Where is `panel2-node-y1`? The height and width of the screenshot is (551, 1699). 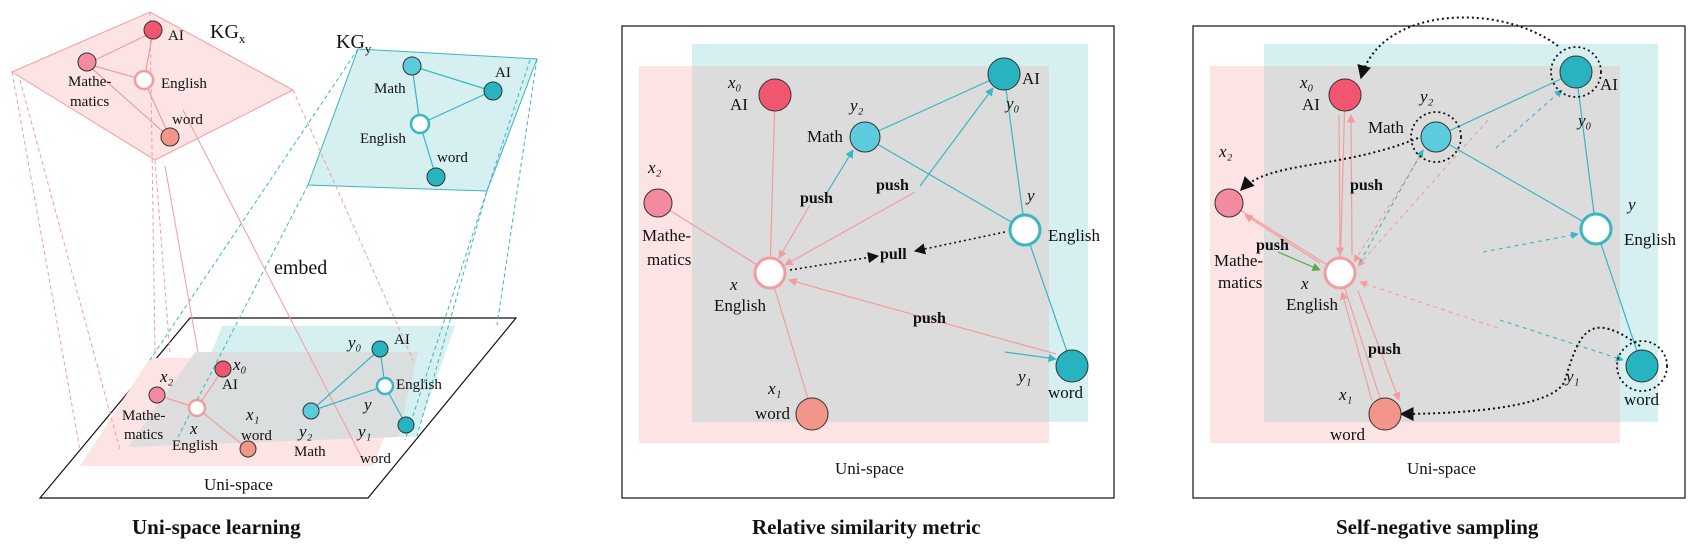
panel2-node-y1 is located at coordinates (1072, 366).